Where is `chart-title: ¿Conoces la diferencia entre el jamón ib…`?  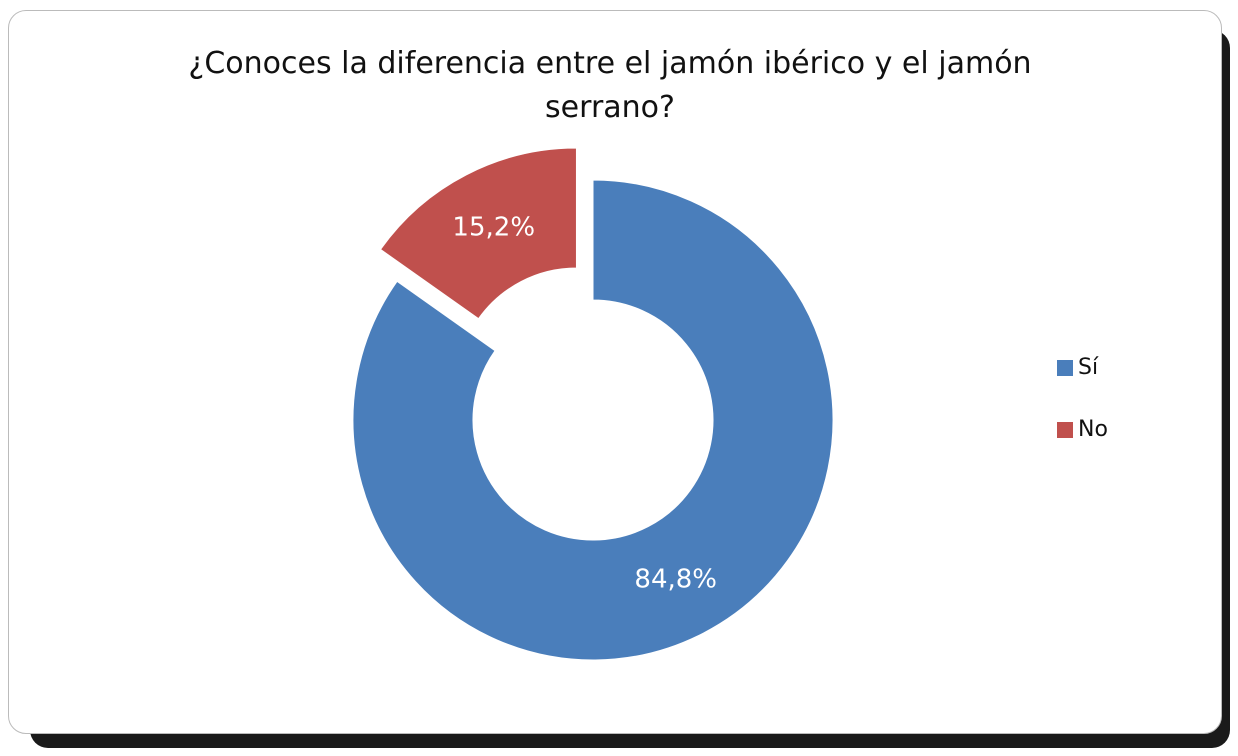 chart-title: ¿Conoces la diferencia entre el jamón ib… is located at coordinates (610, 85).